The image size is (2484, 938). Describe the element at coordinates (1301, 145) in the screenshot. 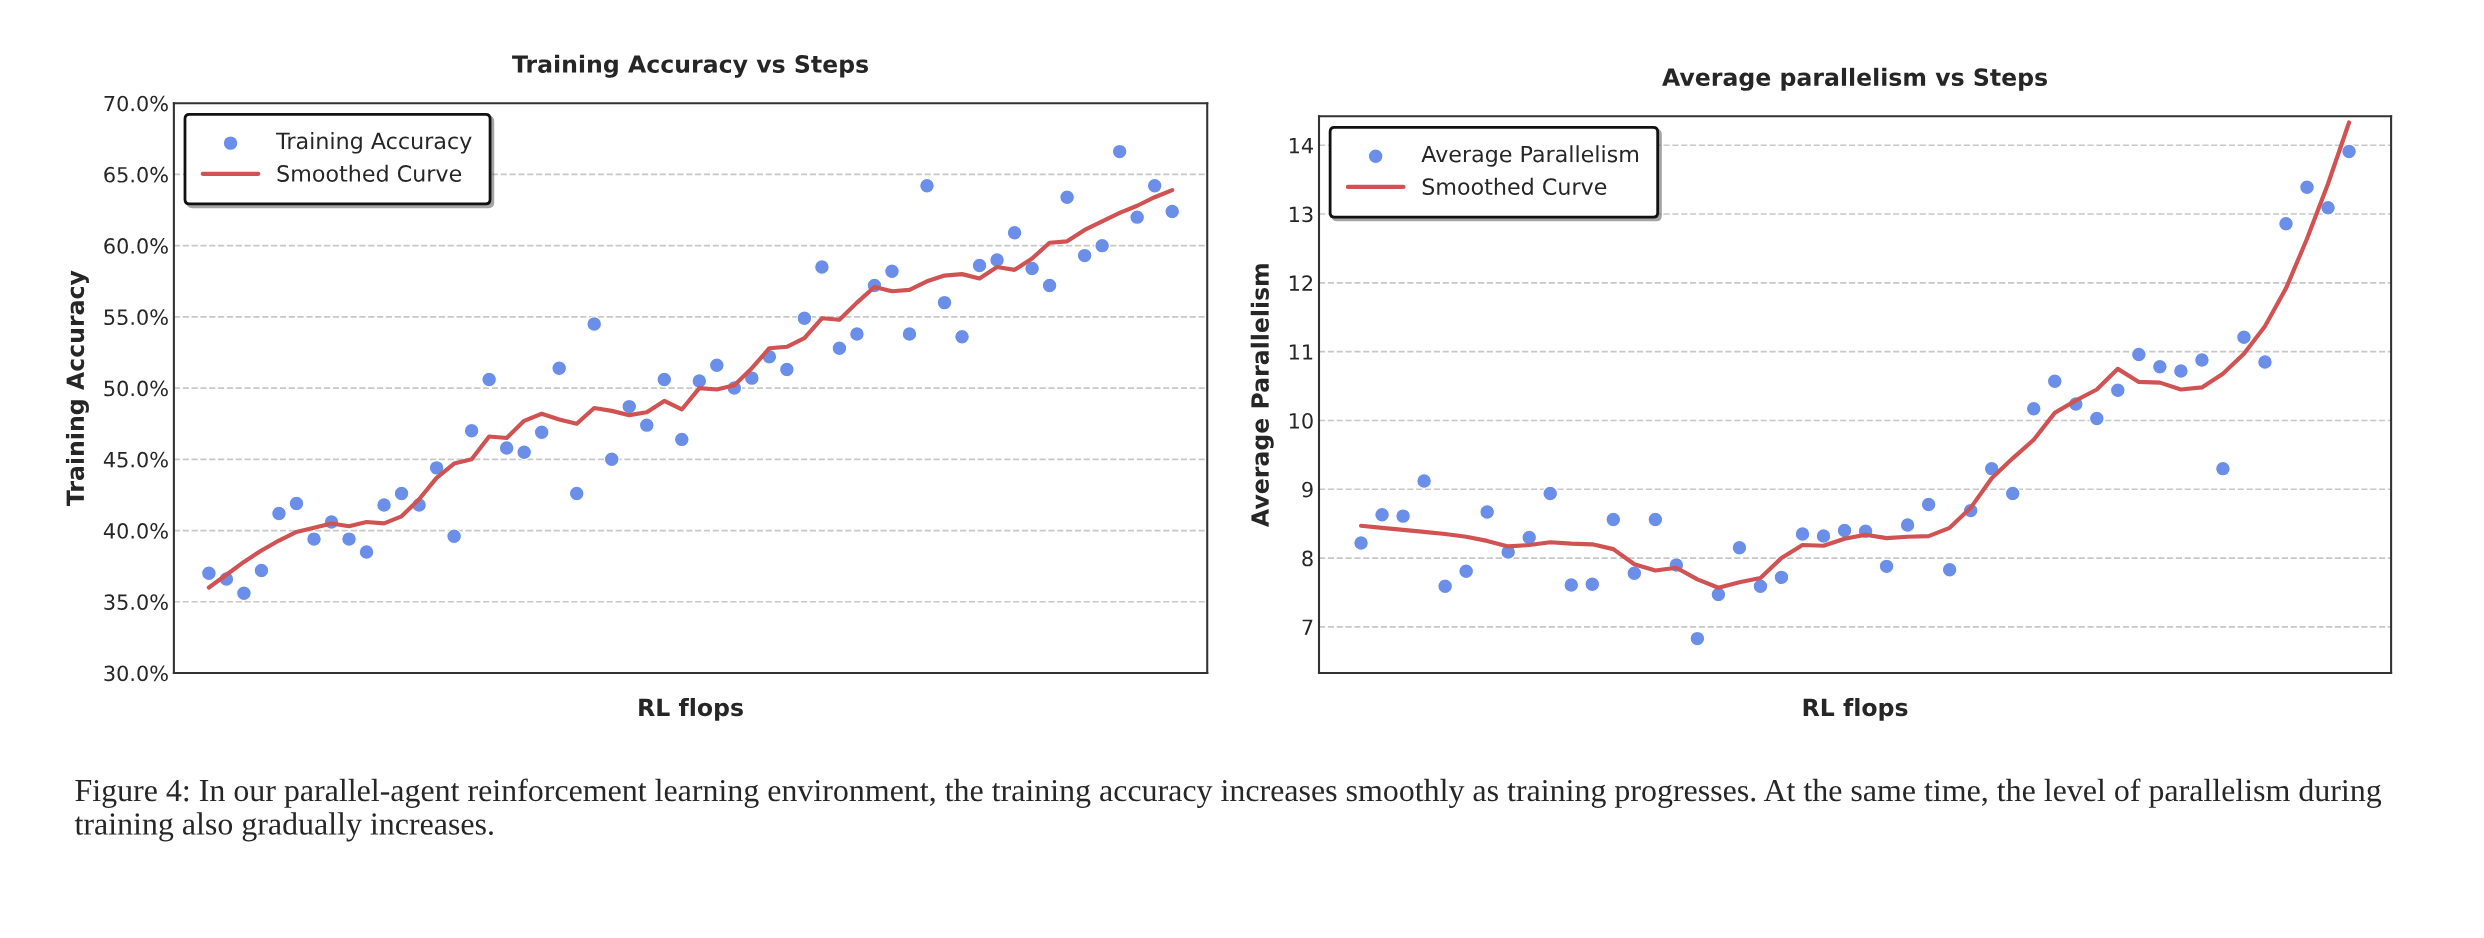

I see `y-tick-label: 14` at that location.